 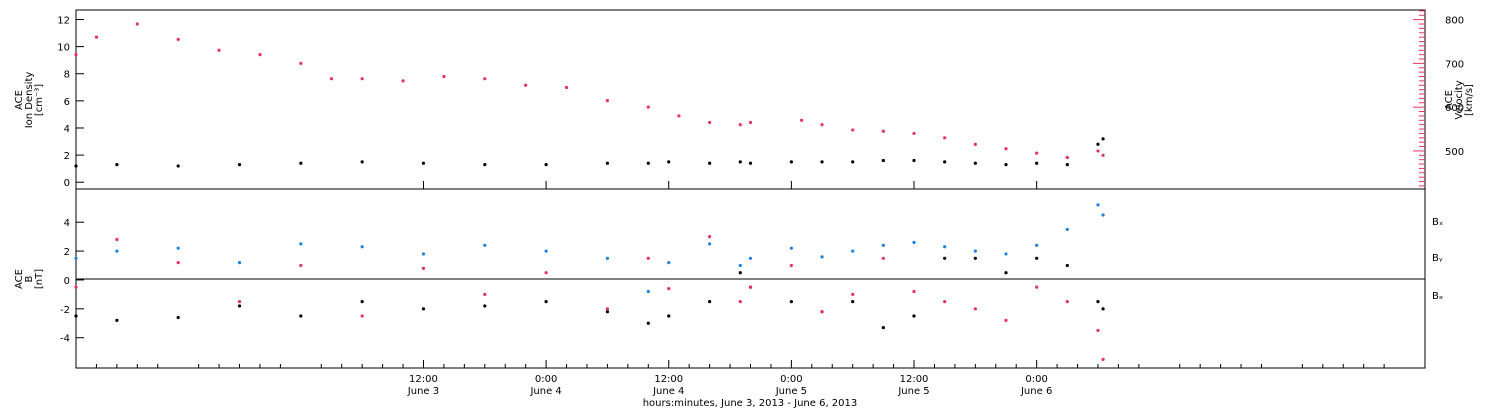 I want to click on x-tick-date: June 6, so click(x=1036, y=391).